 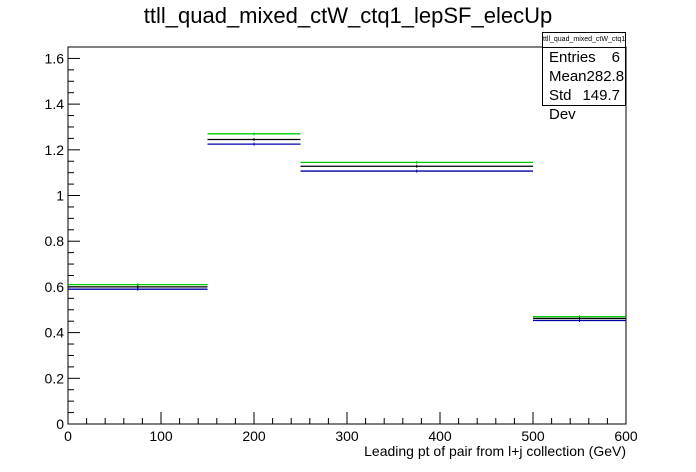 I want to click on stats-row-entries: Entries 6, so click(x=584, y=57).